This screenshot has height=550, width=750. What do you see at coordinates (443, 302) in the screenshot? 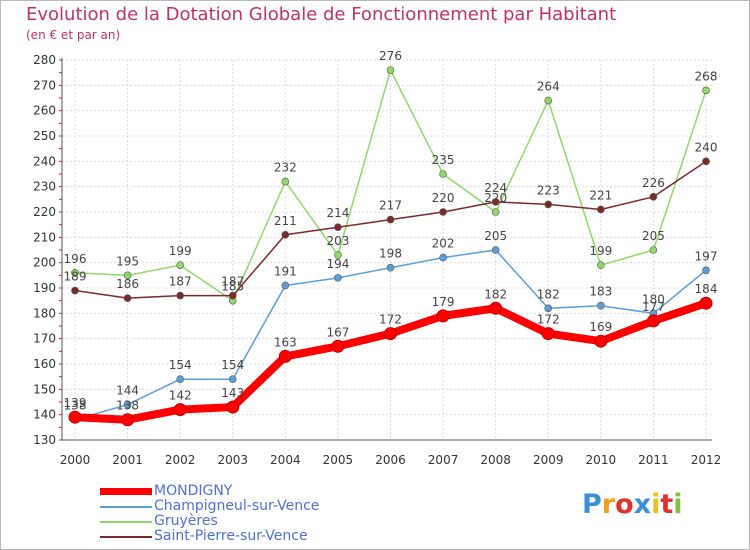
I see `data-label: 179` at bounding box center [443, 302].